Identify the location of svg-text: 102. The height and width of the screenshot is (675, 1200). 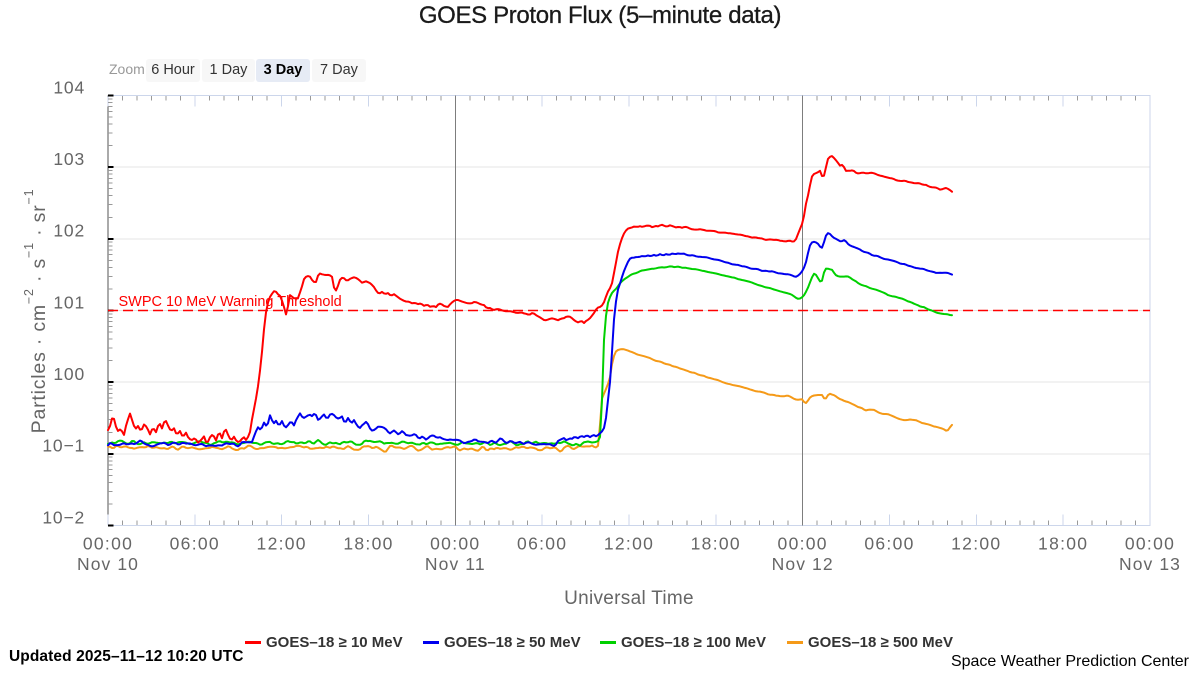
(69, 231).